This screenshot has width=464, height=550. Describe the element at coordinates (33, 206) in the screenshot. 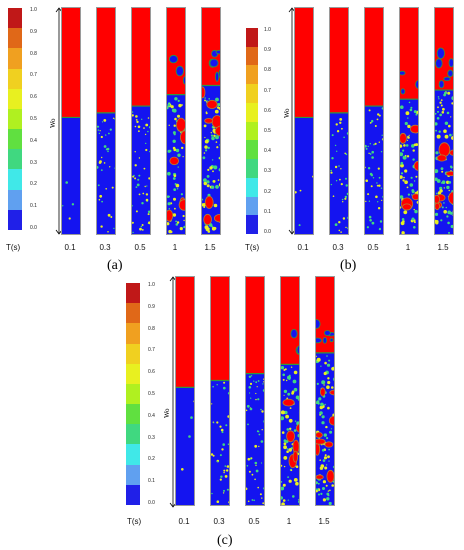

I see `colorbar-tick-label: 0.1` at that location.